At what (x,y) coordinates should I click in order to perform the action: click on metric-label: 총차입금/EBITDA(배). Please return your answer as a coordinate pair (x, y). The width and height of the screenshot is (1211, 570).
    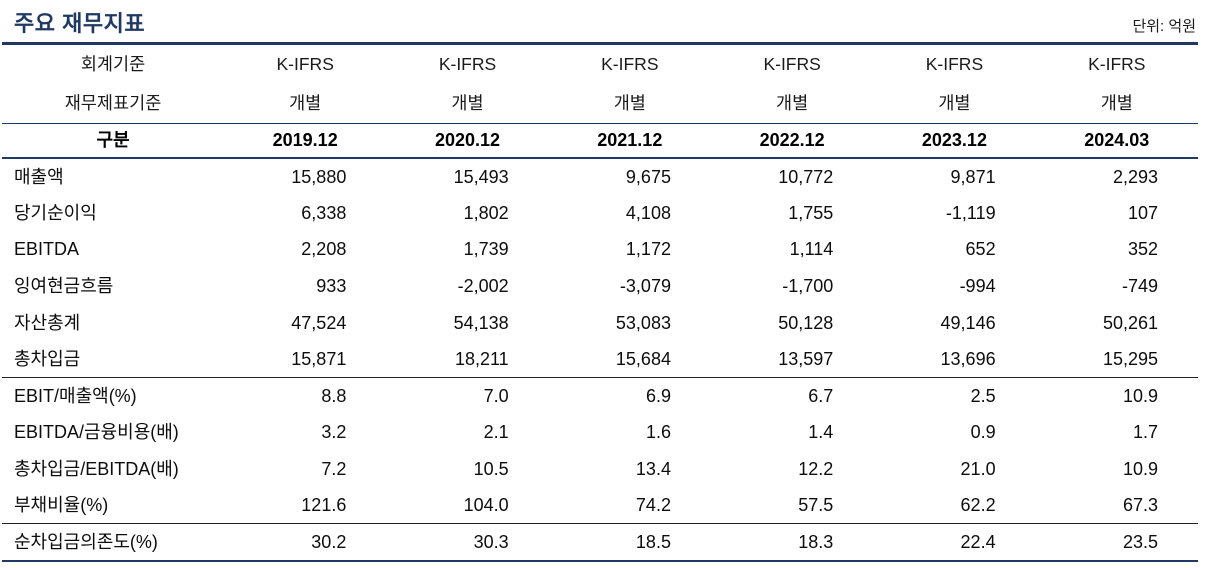
    Looking at the image, I should click on (96, 469).